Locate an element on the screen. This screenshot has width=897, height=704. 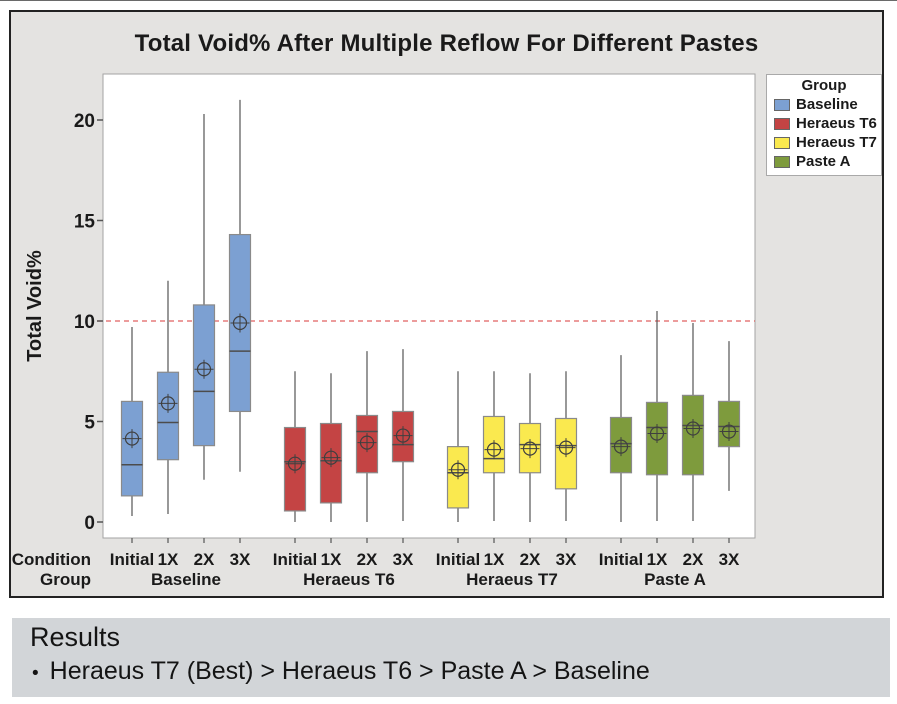
legend-label: Heraeus T7 is located at coordinates (836, 142).